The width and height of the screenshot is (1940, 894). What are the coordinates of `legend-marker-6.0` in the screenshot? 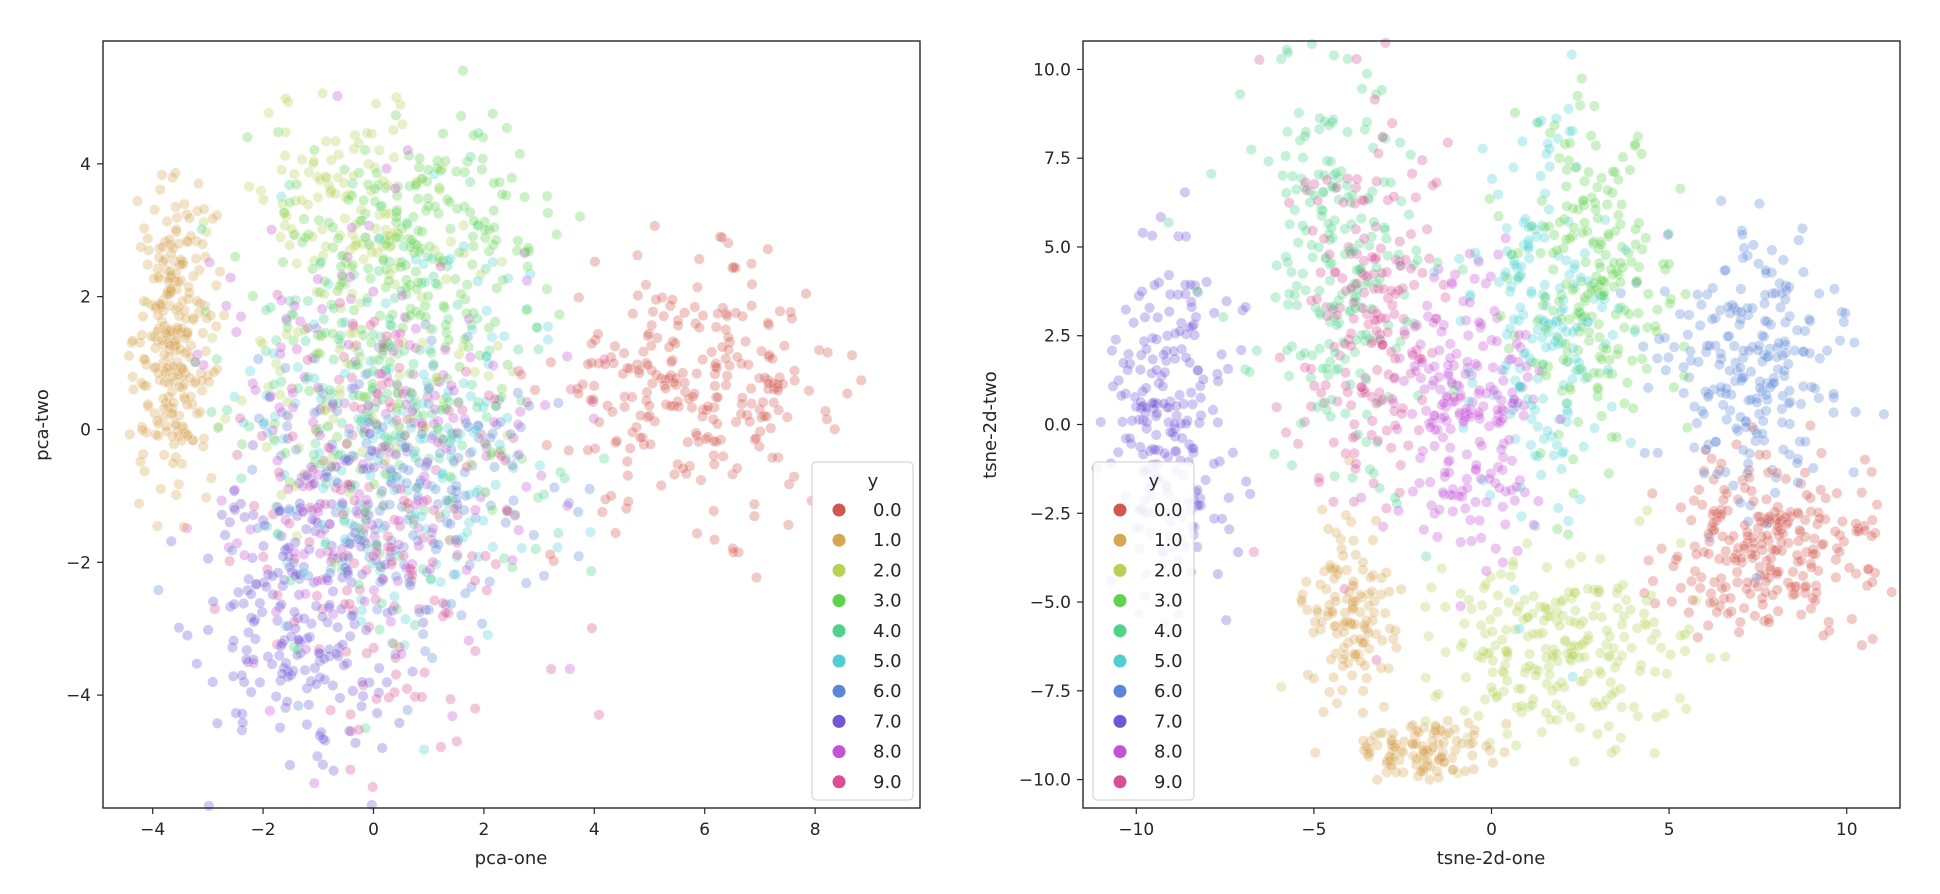 It's located at (839, 691).